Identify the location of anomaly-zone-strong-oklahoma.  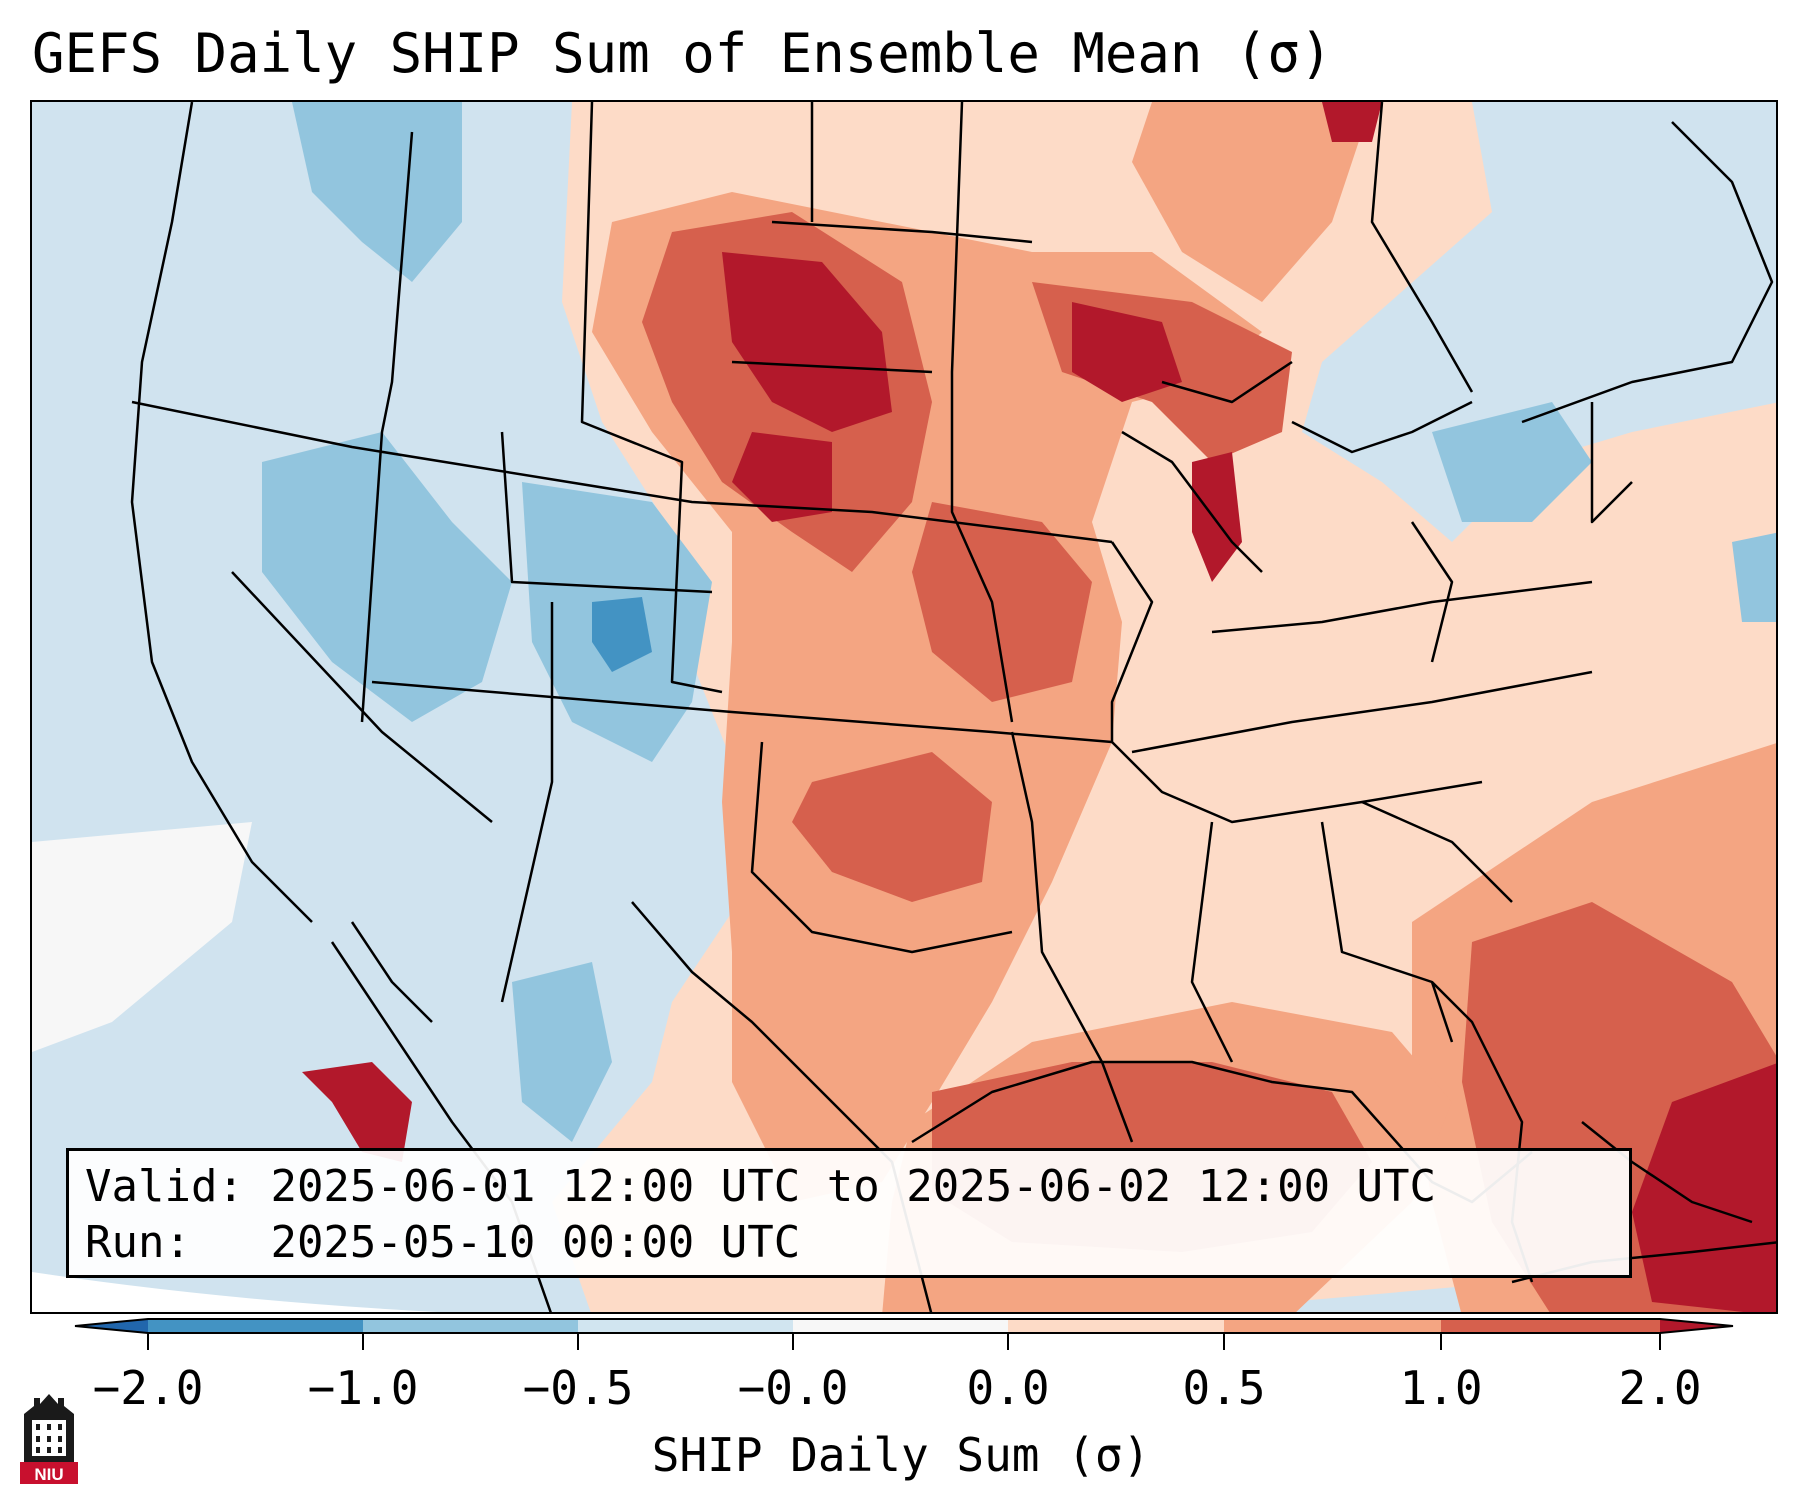
(892, 827).